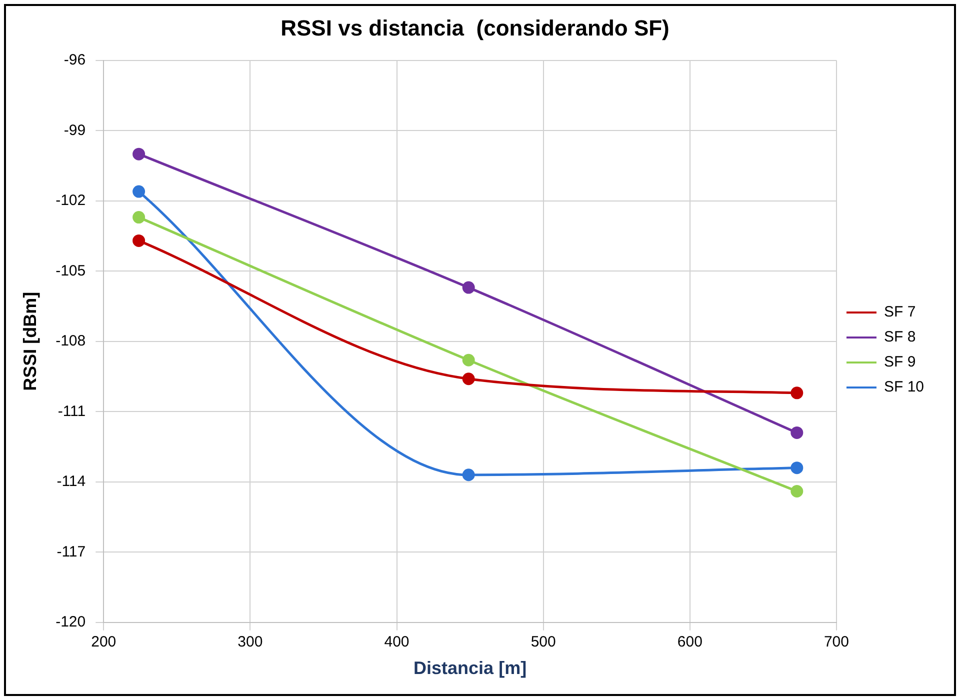 The image size is (966, 700). What do you see at coordinates (103, 642) in the screenshot?
I see `x-tick-label: 200` at bounding box center [103, 642].